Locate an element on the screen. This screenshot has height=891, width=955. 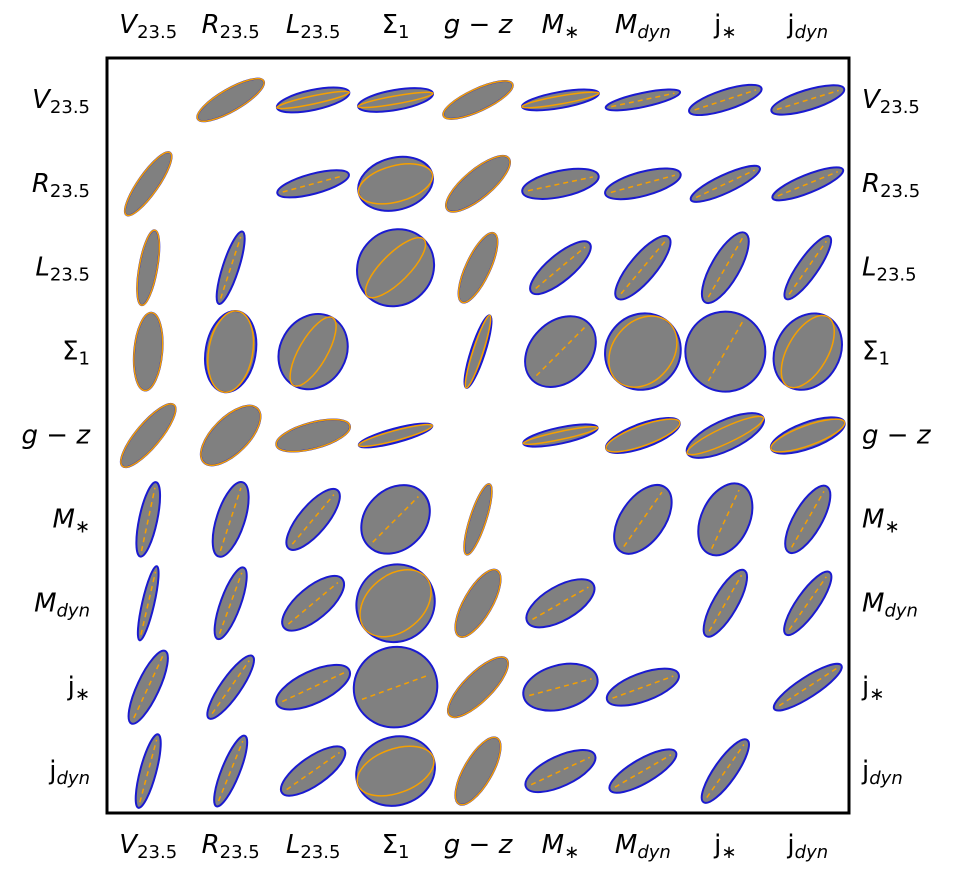
axis-label: V23.5 is located at coordinates (148, 27).